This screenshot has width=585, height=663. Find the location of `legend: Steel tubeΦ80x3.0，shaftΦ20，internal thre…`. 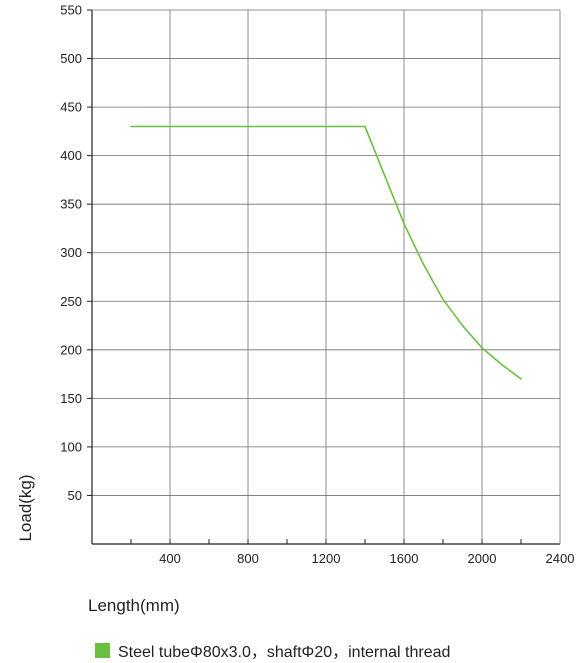

legend: Steel tubeΦ80x3.0，shaftΦ20，internal thre… is located at coordinates (272, 650).